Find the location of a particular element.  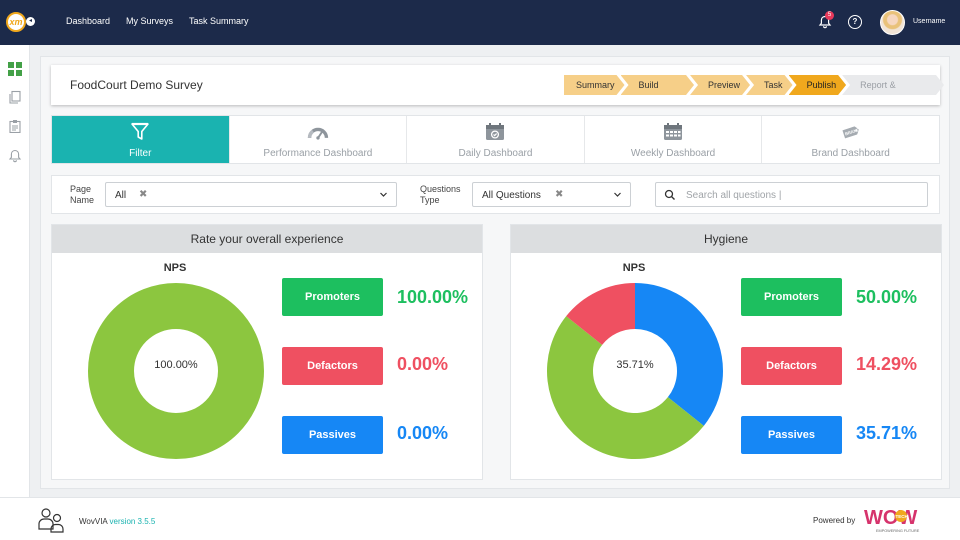

tab-weekly-dashboard: Weekly Dashboard is located at coordinates (674, 139).